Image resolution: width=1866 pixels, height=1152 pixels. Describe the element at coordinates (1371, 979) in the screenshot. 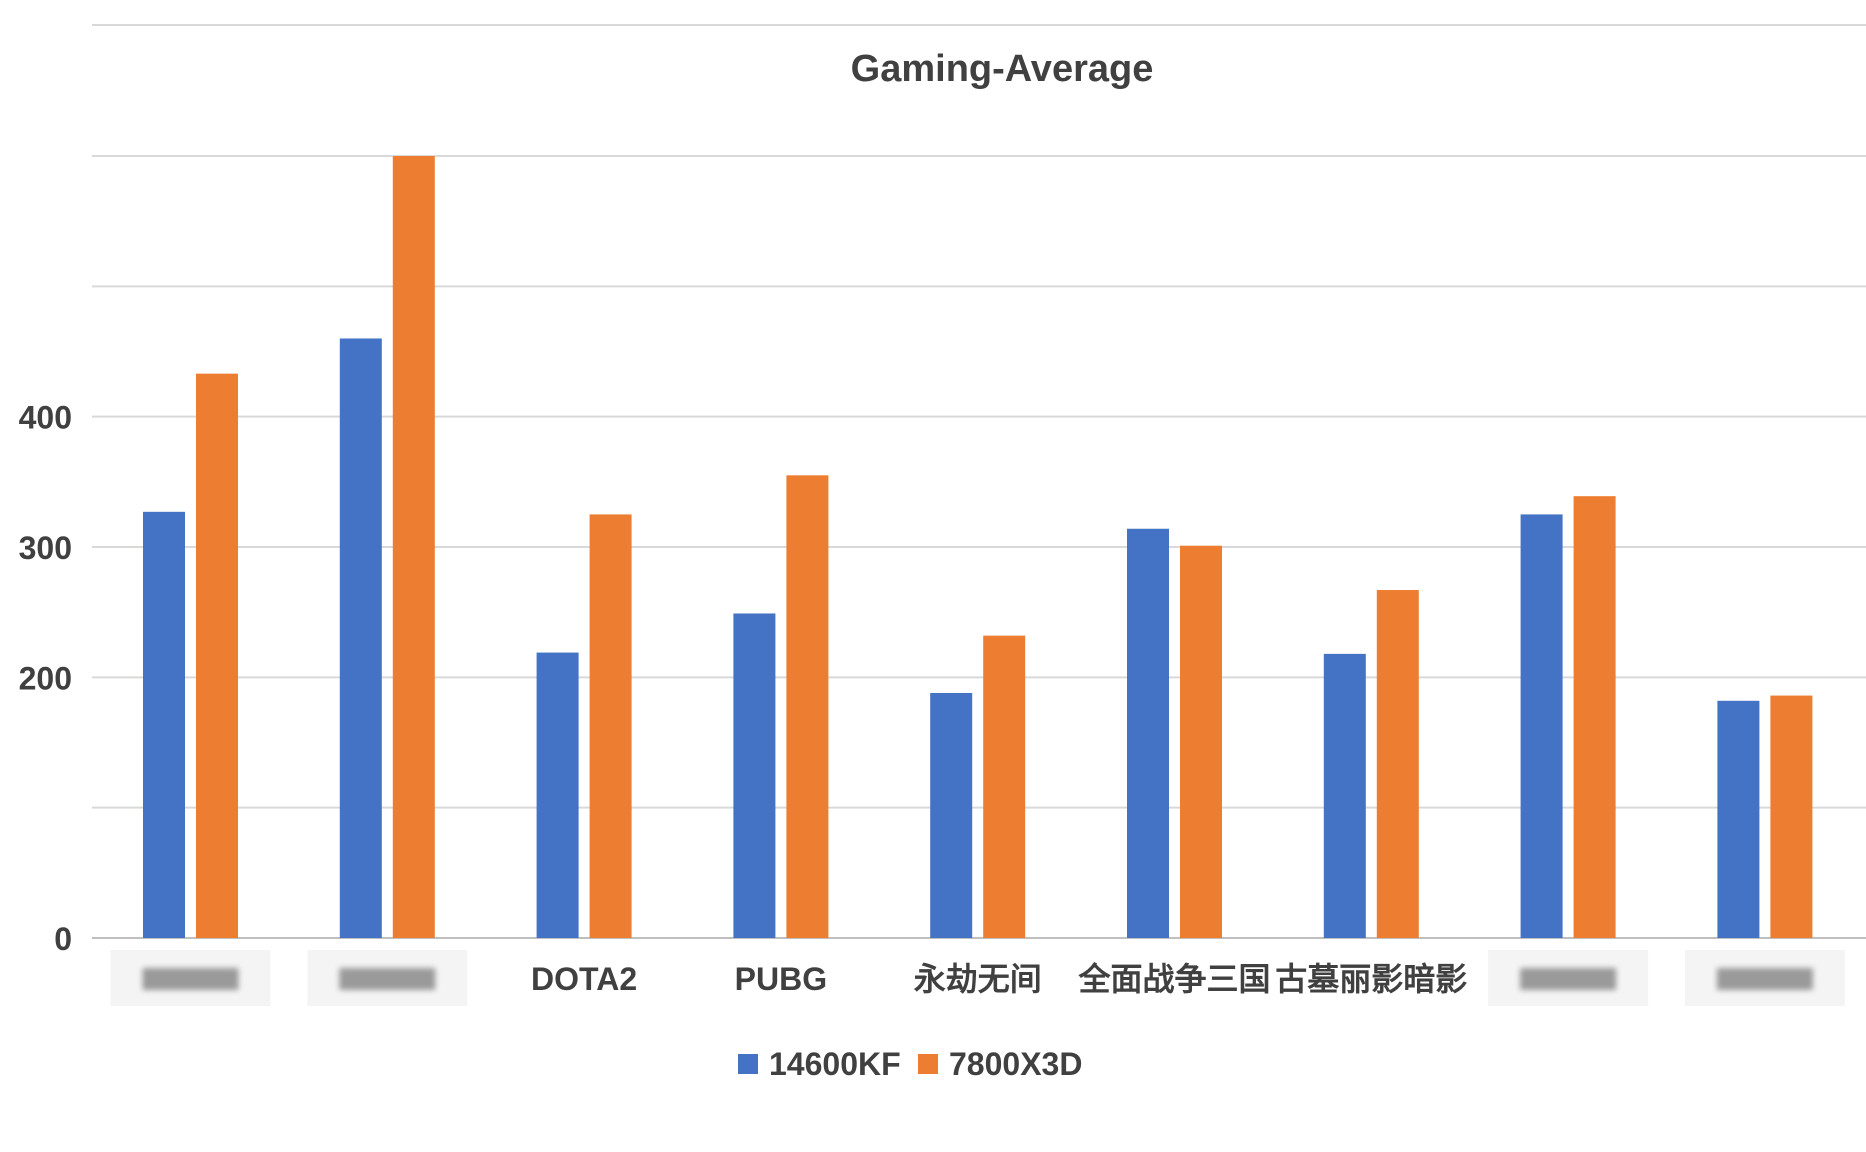

I see `x-category-label: 古墓丽影暗影` at that location.